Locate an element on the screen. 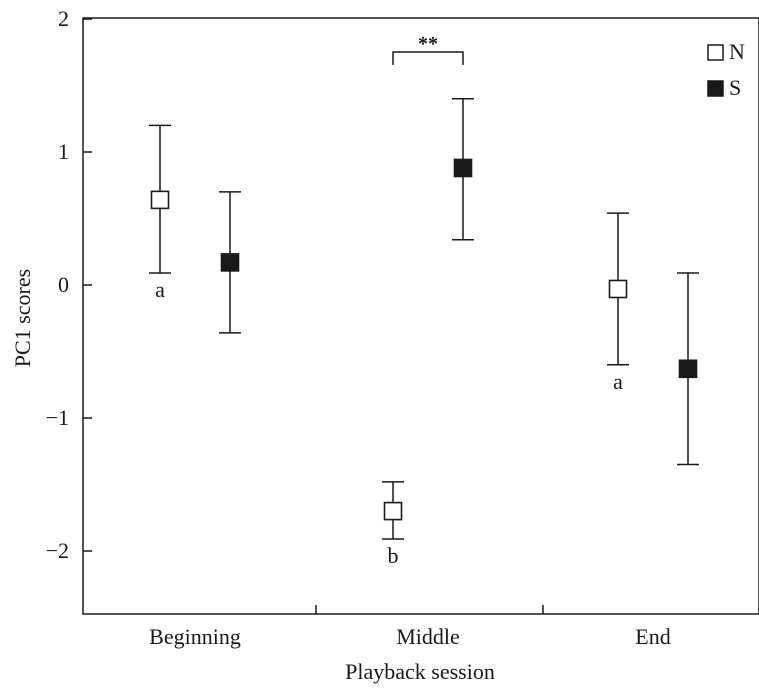 The width and height of the screenshot is (759, 688). significance-stars: ** is located at coordinates (428, 44).